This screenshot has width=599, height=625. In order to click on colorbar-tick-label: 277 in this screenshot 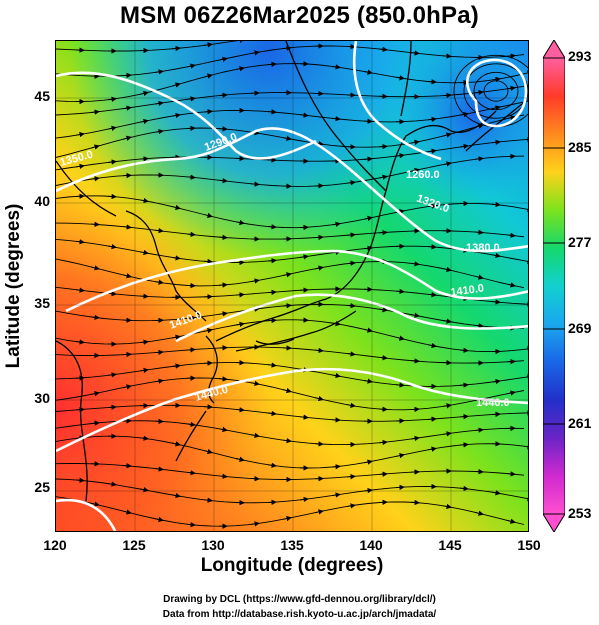, I will do `click(580, 242)`.